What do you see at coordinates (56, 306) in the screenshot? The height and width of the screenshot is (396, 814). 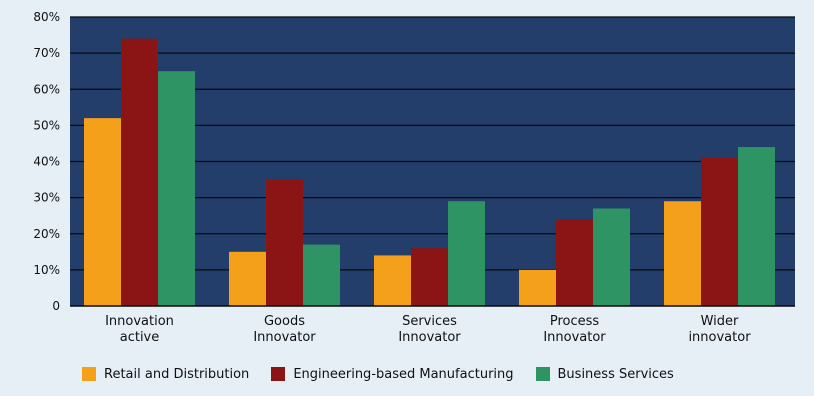 I see `y-tick-label: 0` at bounding box center [56, 306].